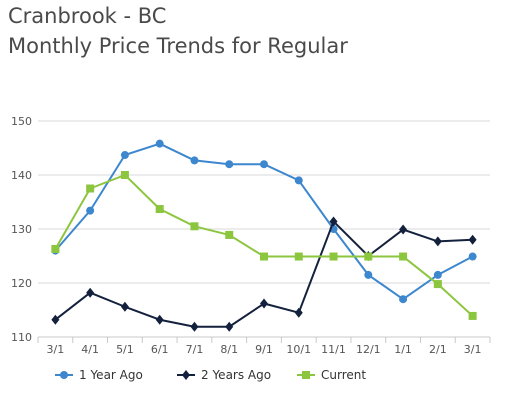 Image resolution: width=506 pixels, height=400 pixels. I want to click on x-tick-label: 9/1, so click(264, 349).